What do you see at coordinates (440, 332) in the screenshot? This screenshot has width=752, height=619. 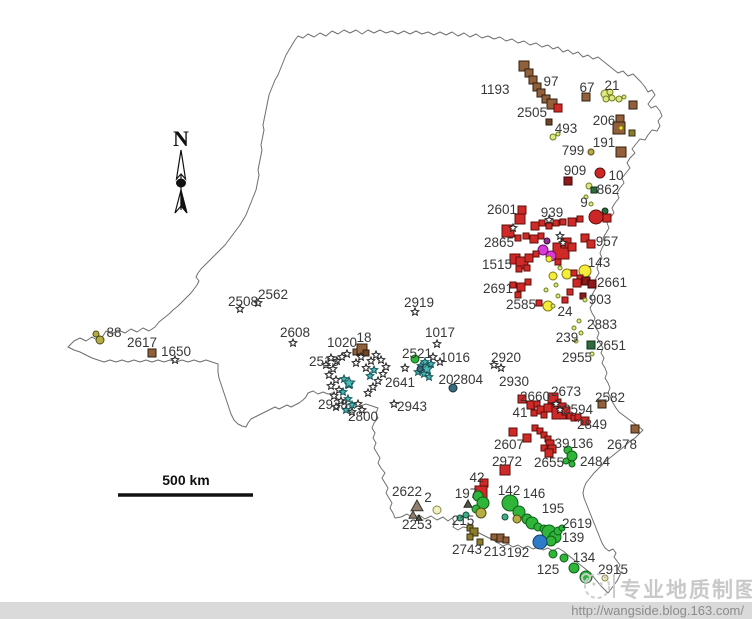 I see `marker-label: 1017` at bounding box center [440, 332].